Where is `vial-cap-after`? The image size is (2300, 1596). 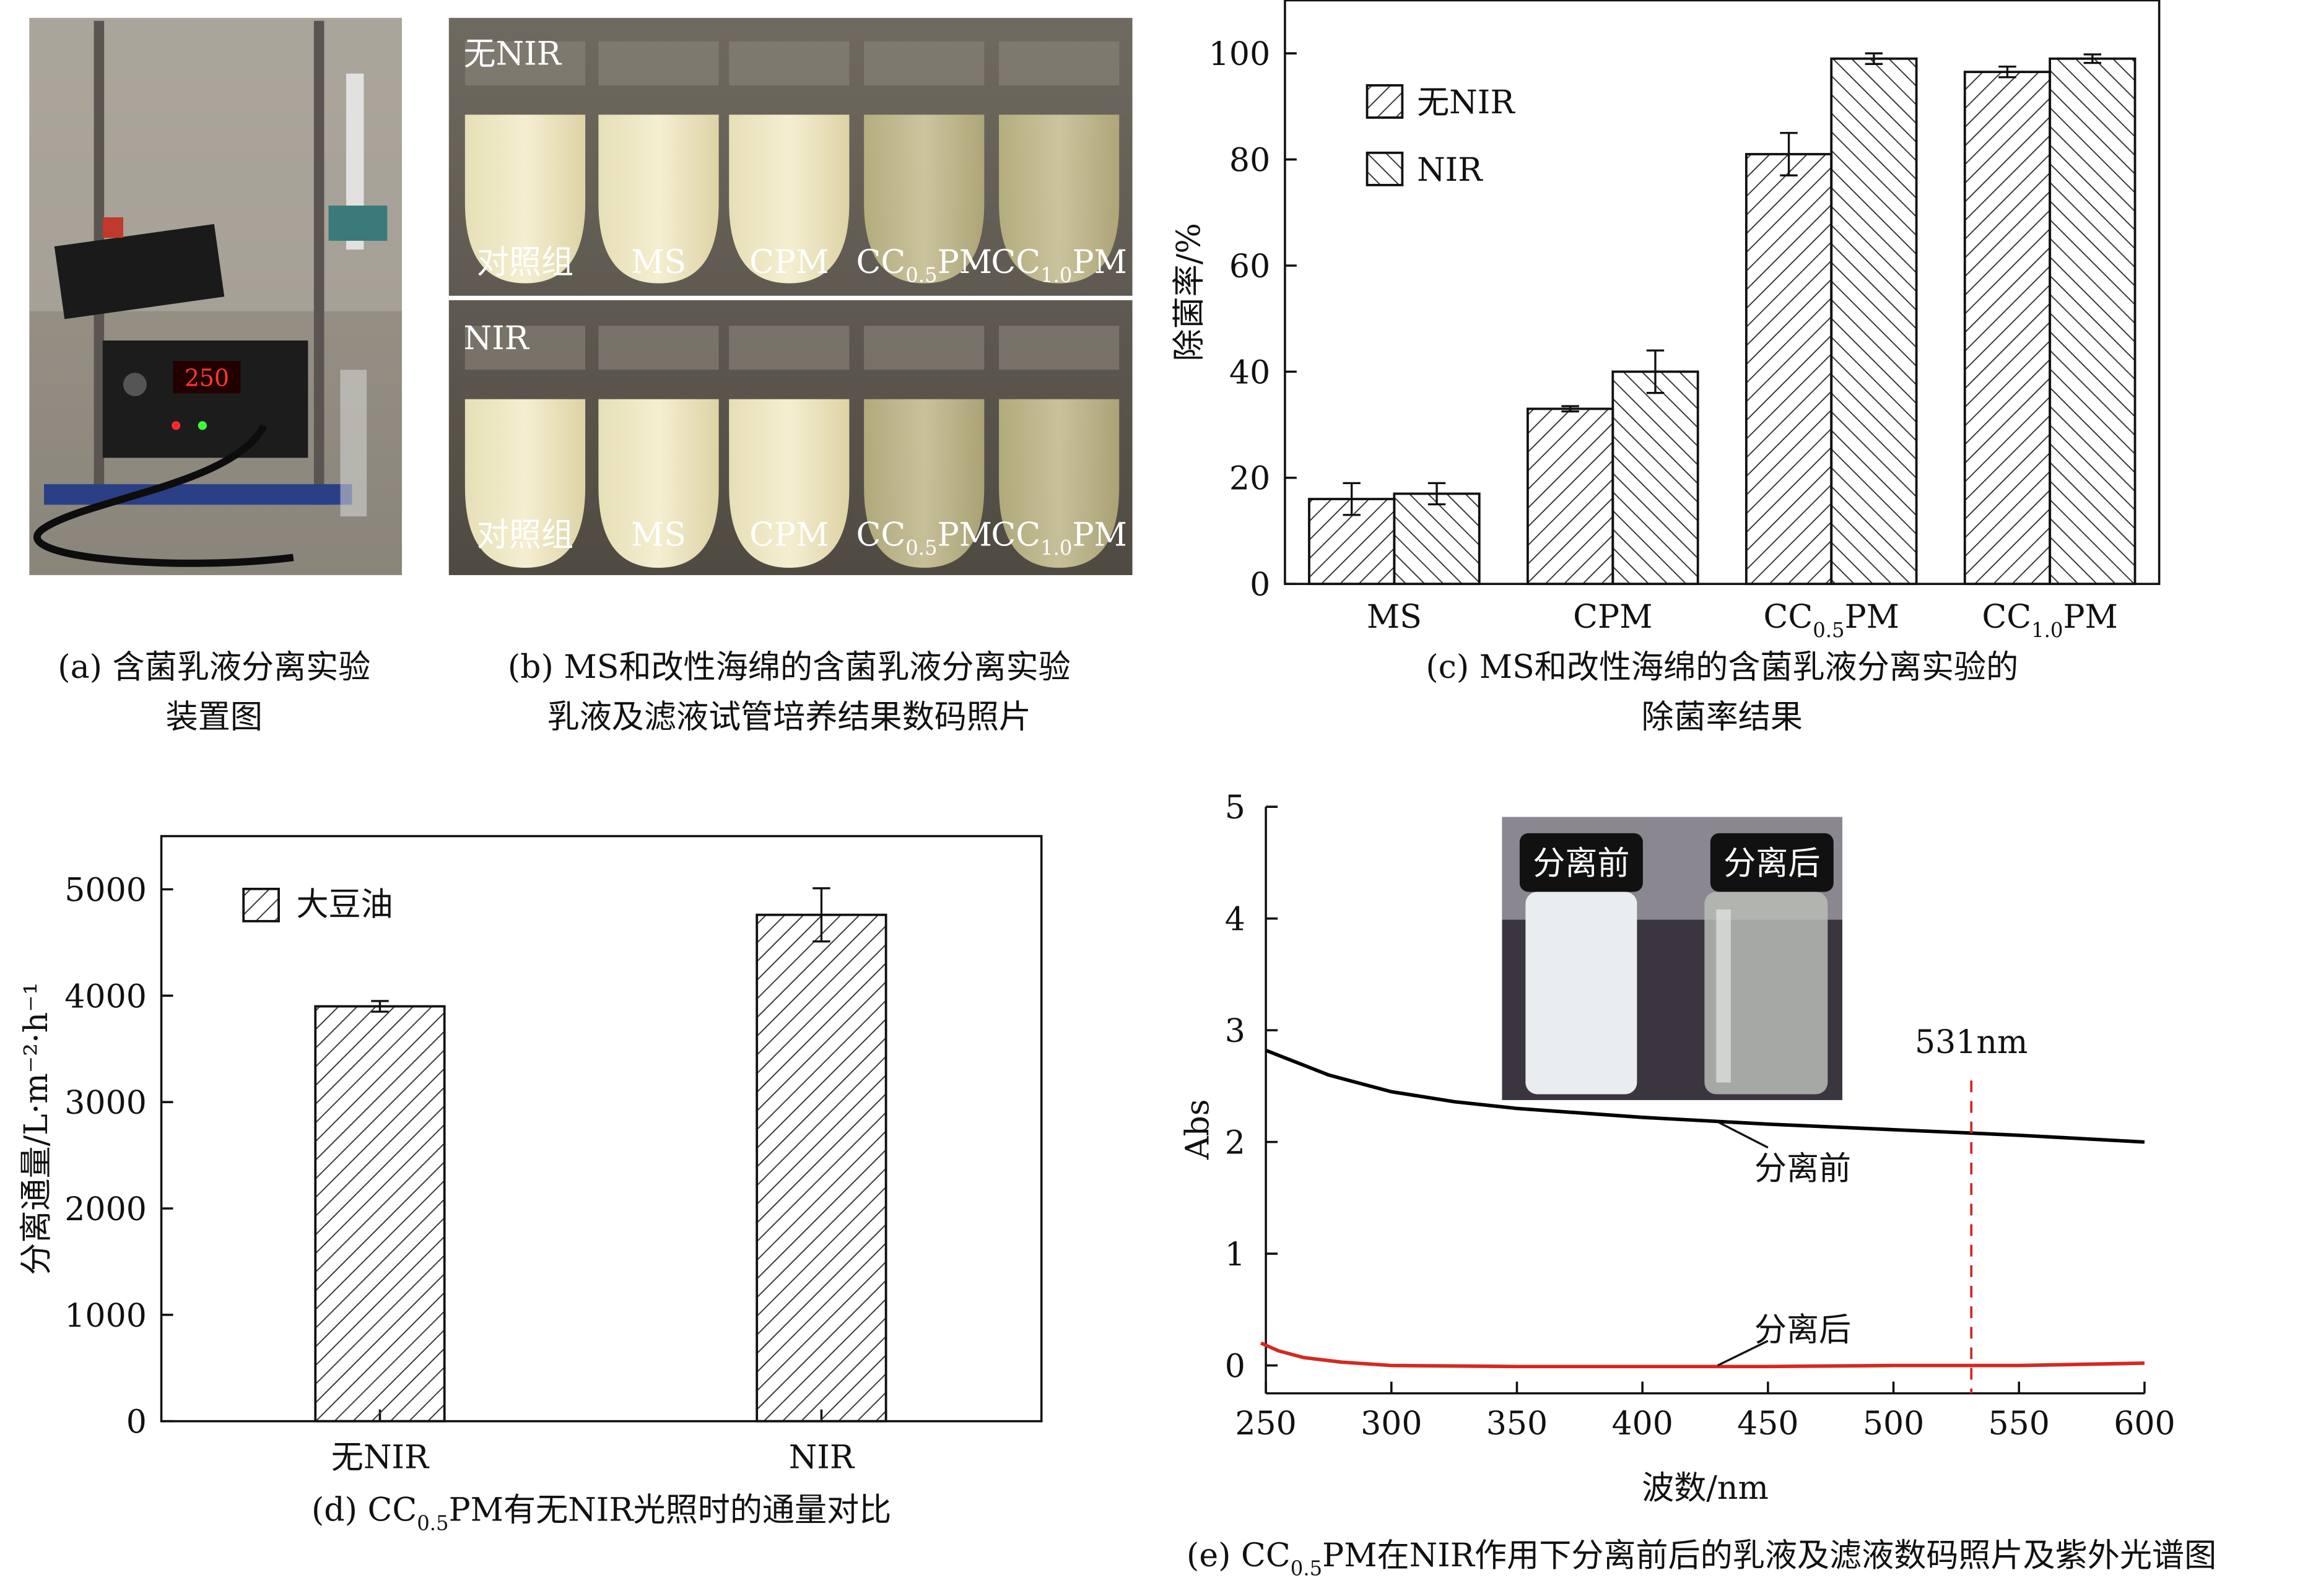
vial-cap-after is located at coordinates (1772, 862).